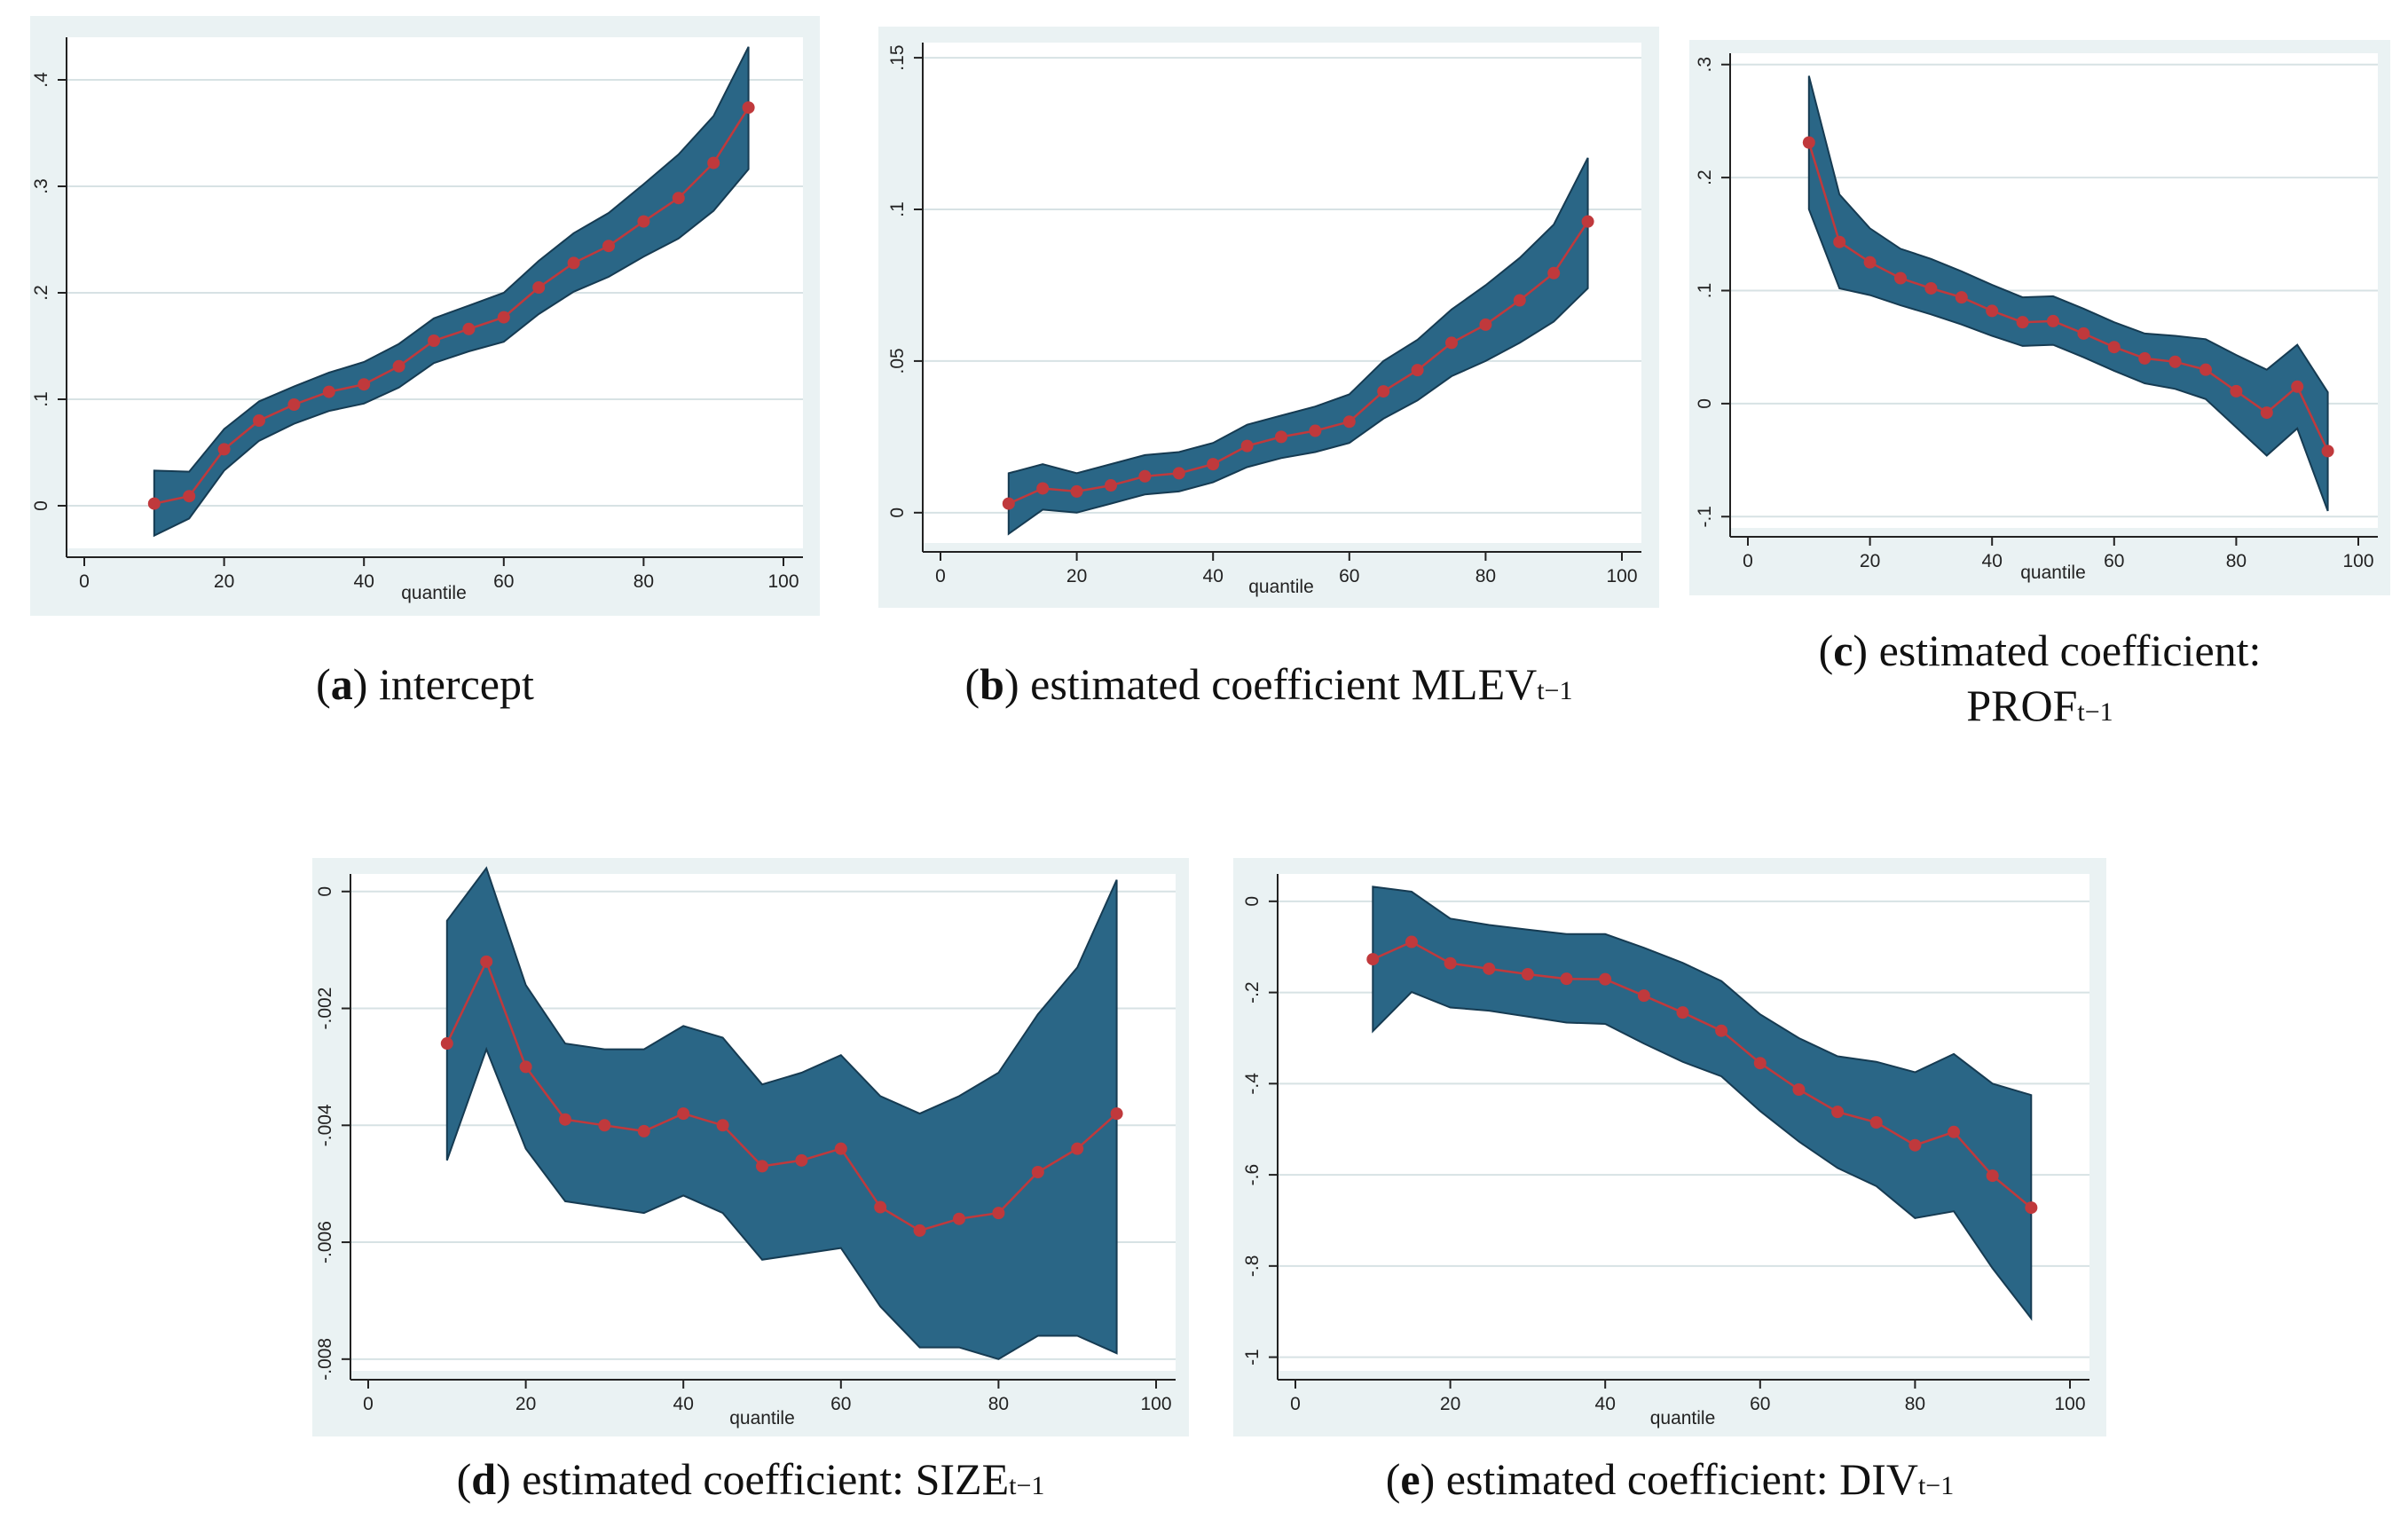  Describe the element at coordinates (325, 1125) in the screenshot. I see `y-tick-label-d-2: -.004` at that location.